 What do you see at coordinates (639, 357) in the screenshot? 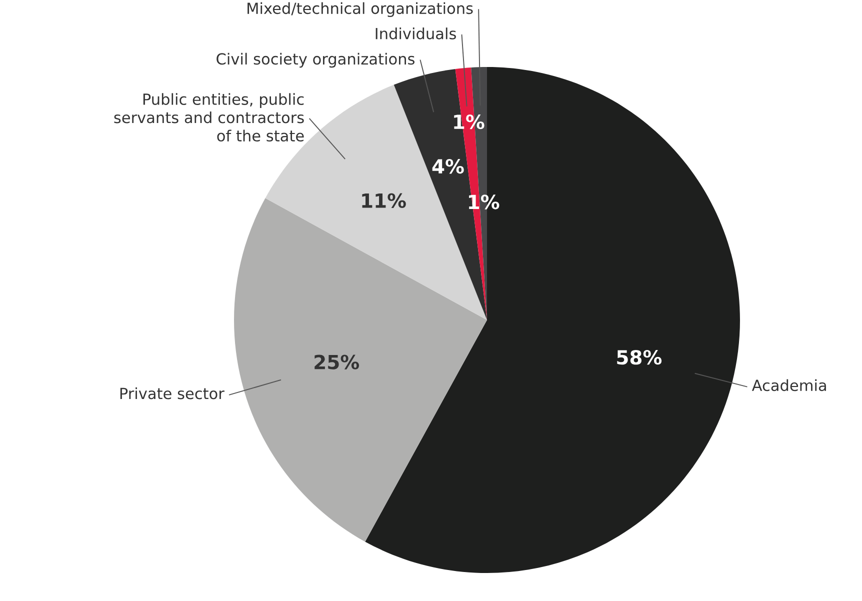
I see `data-label: 58%` at bounding box center [639, 357].